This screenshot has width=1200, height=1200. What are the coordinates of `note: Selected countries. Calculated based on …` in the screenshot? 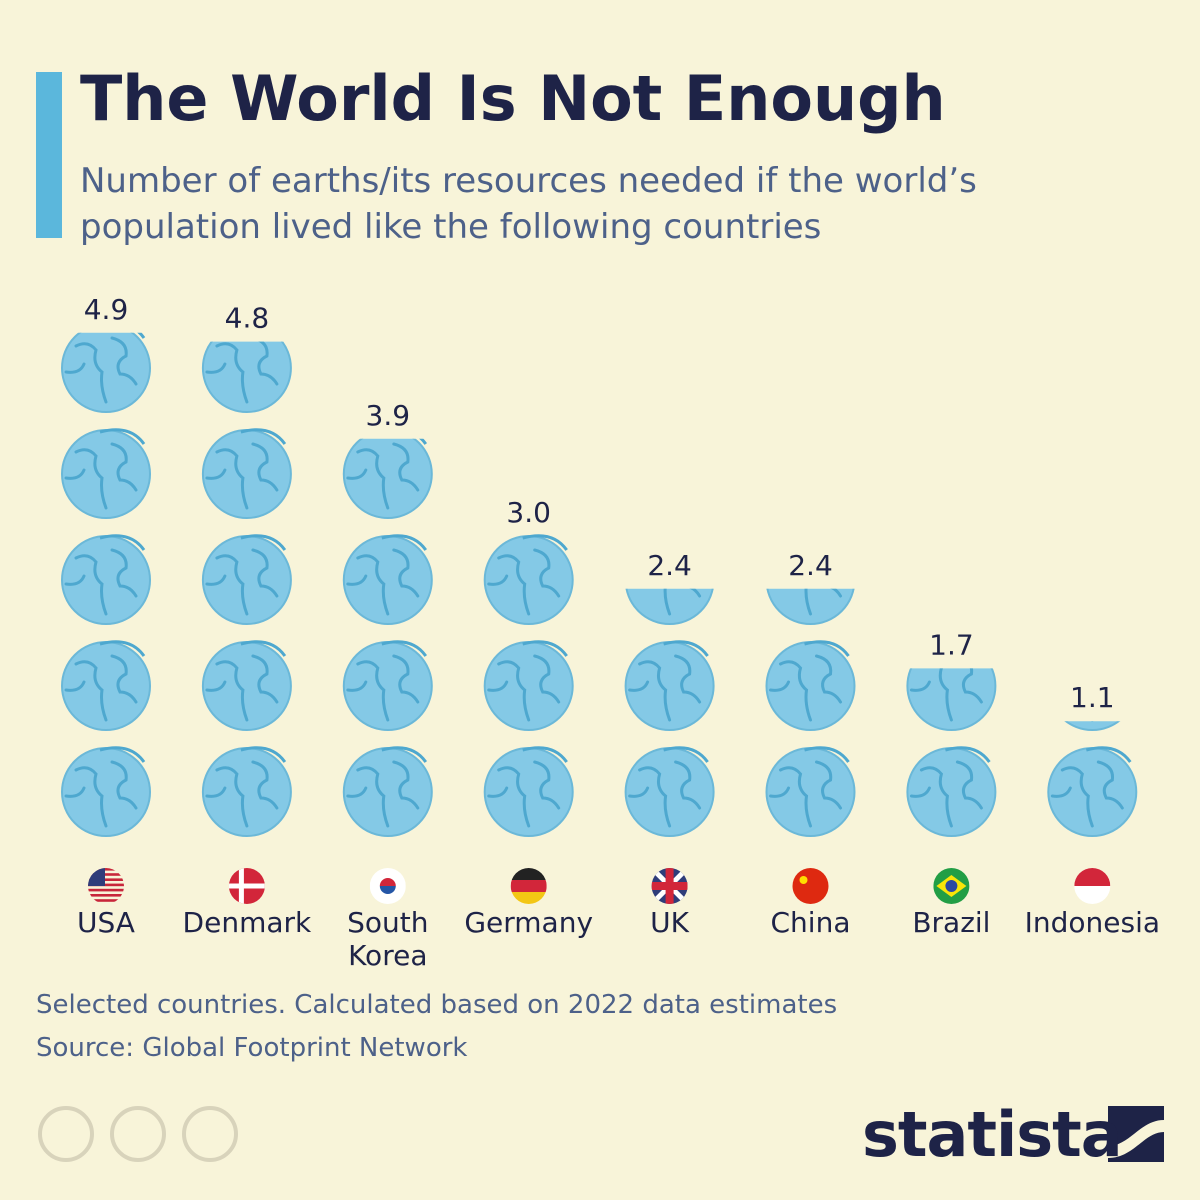 It's located at (437, 1005).